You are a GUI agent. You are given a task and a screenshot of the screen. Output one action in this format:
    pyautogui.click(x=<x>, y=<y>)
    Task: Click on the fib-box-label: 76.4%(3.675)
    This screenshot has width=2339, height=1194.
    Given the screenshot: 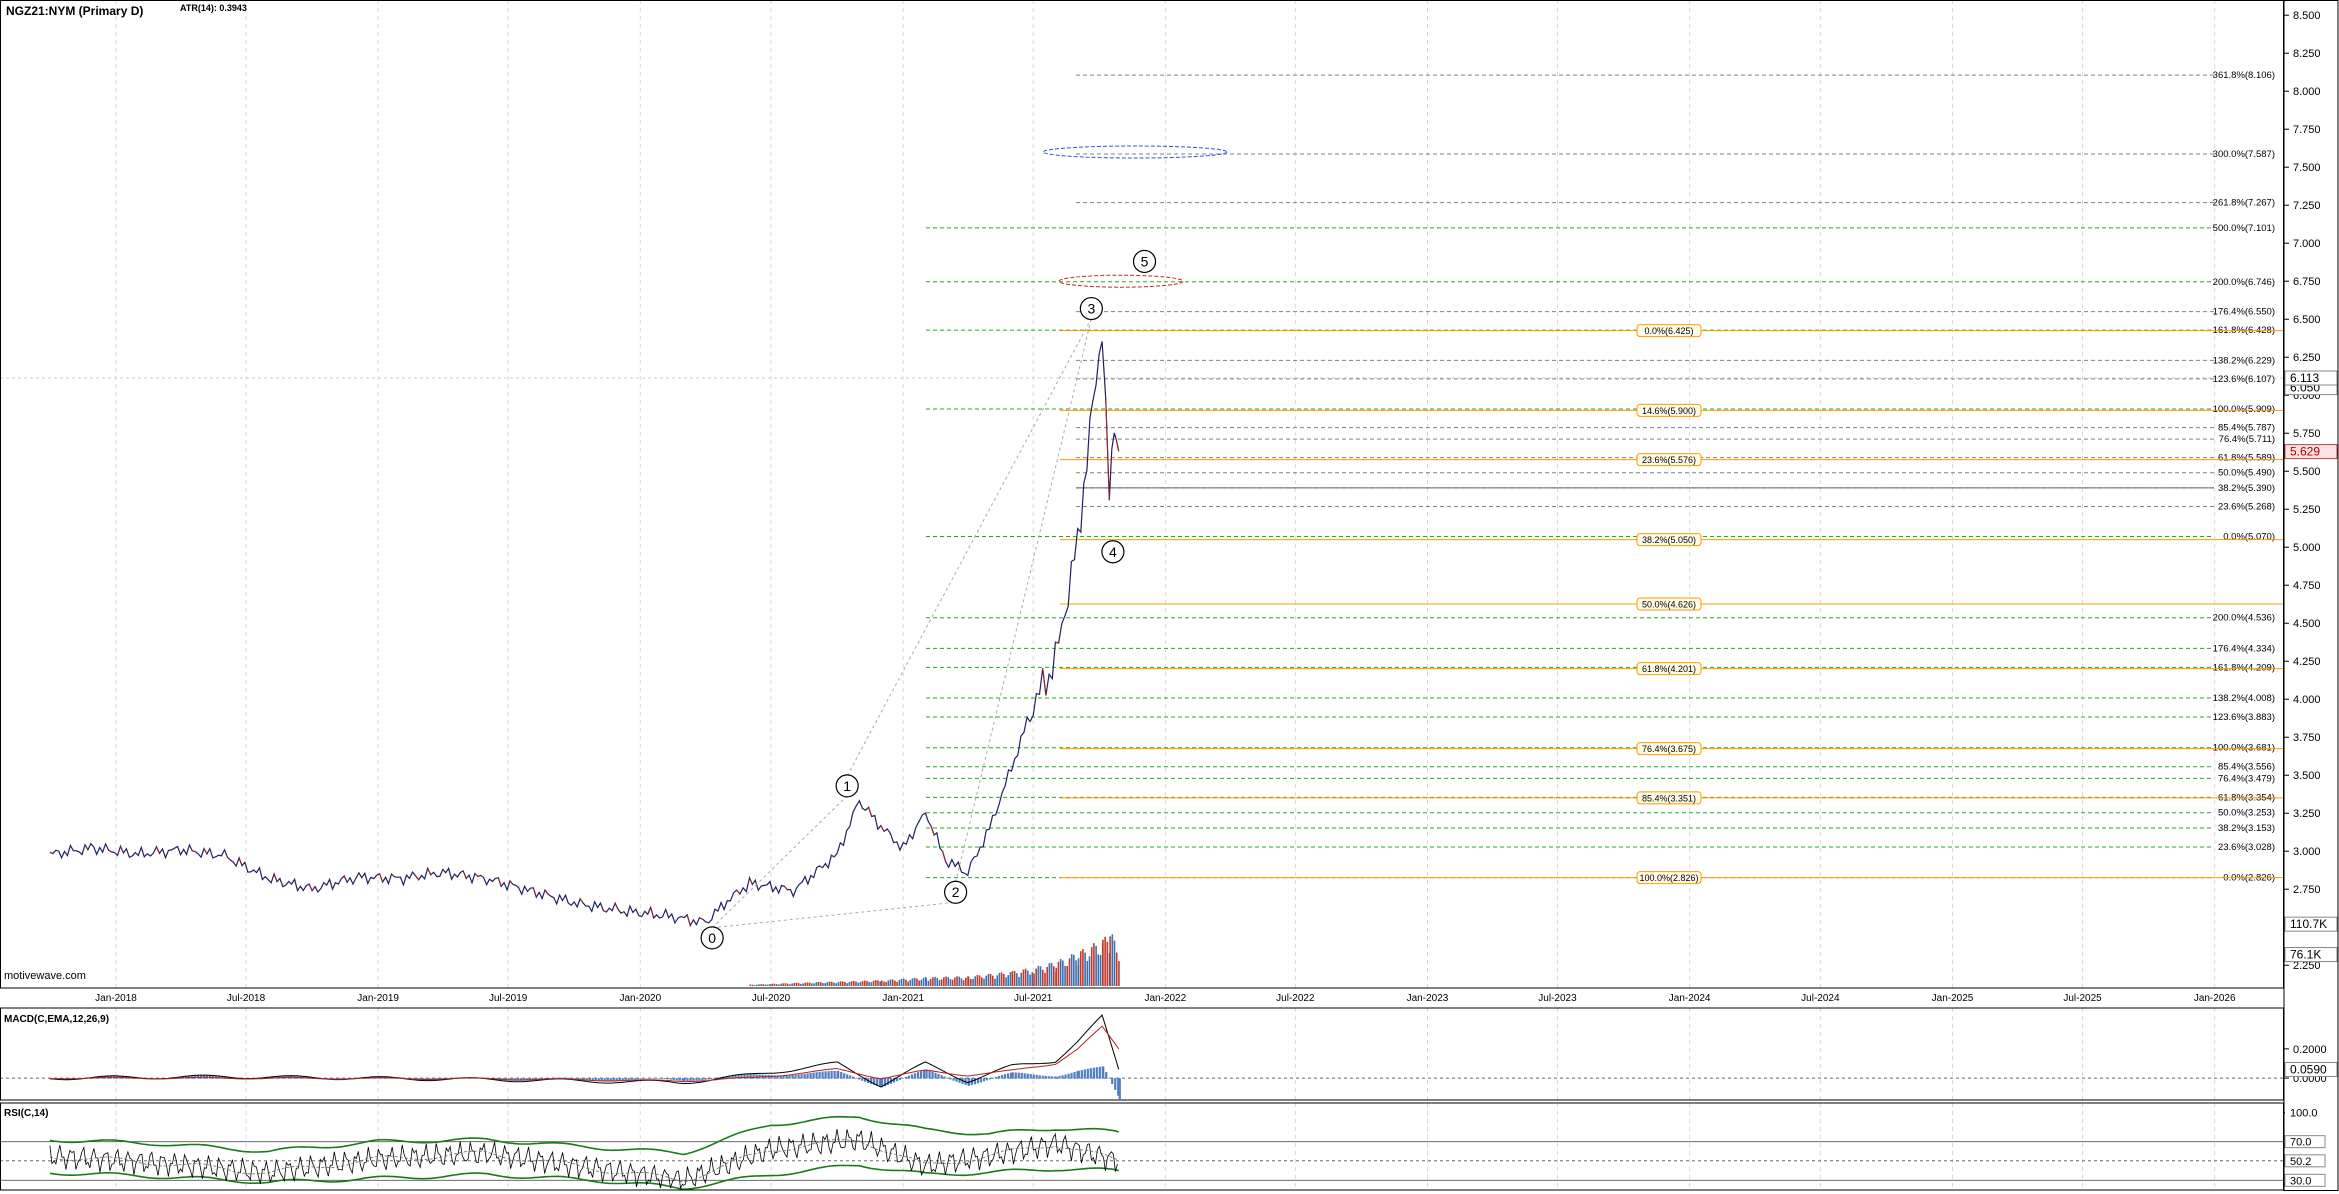 What is the action you would take?
    pyautogui.click(x=1669, y=749)
    